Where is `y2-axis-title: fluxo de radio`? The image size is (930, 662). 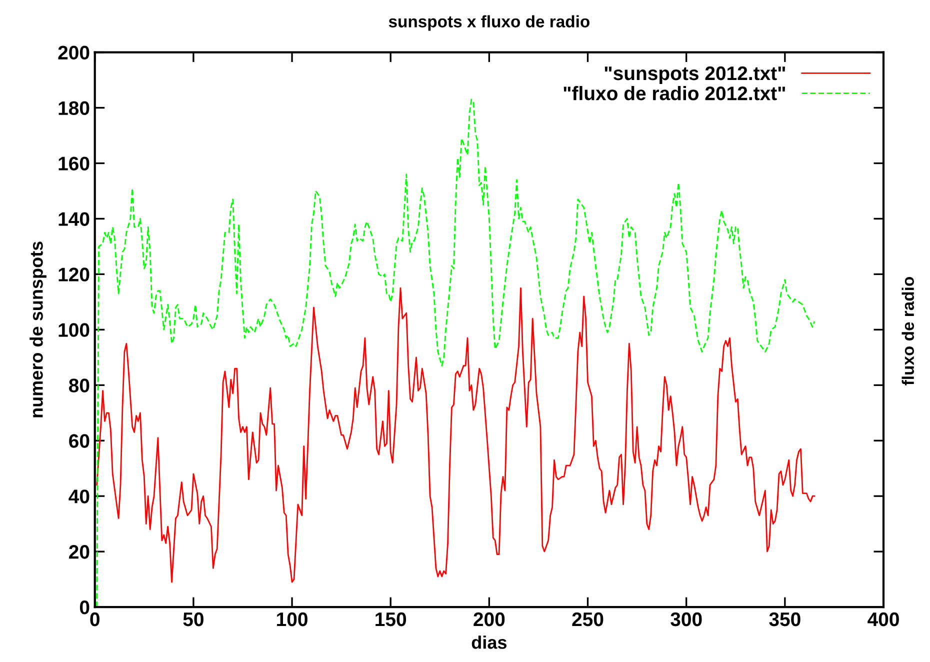
y2-axis-title: fluxo de radio is located at coordinates (908, 331).